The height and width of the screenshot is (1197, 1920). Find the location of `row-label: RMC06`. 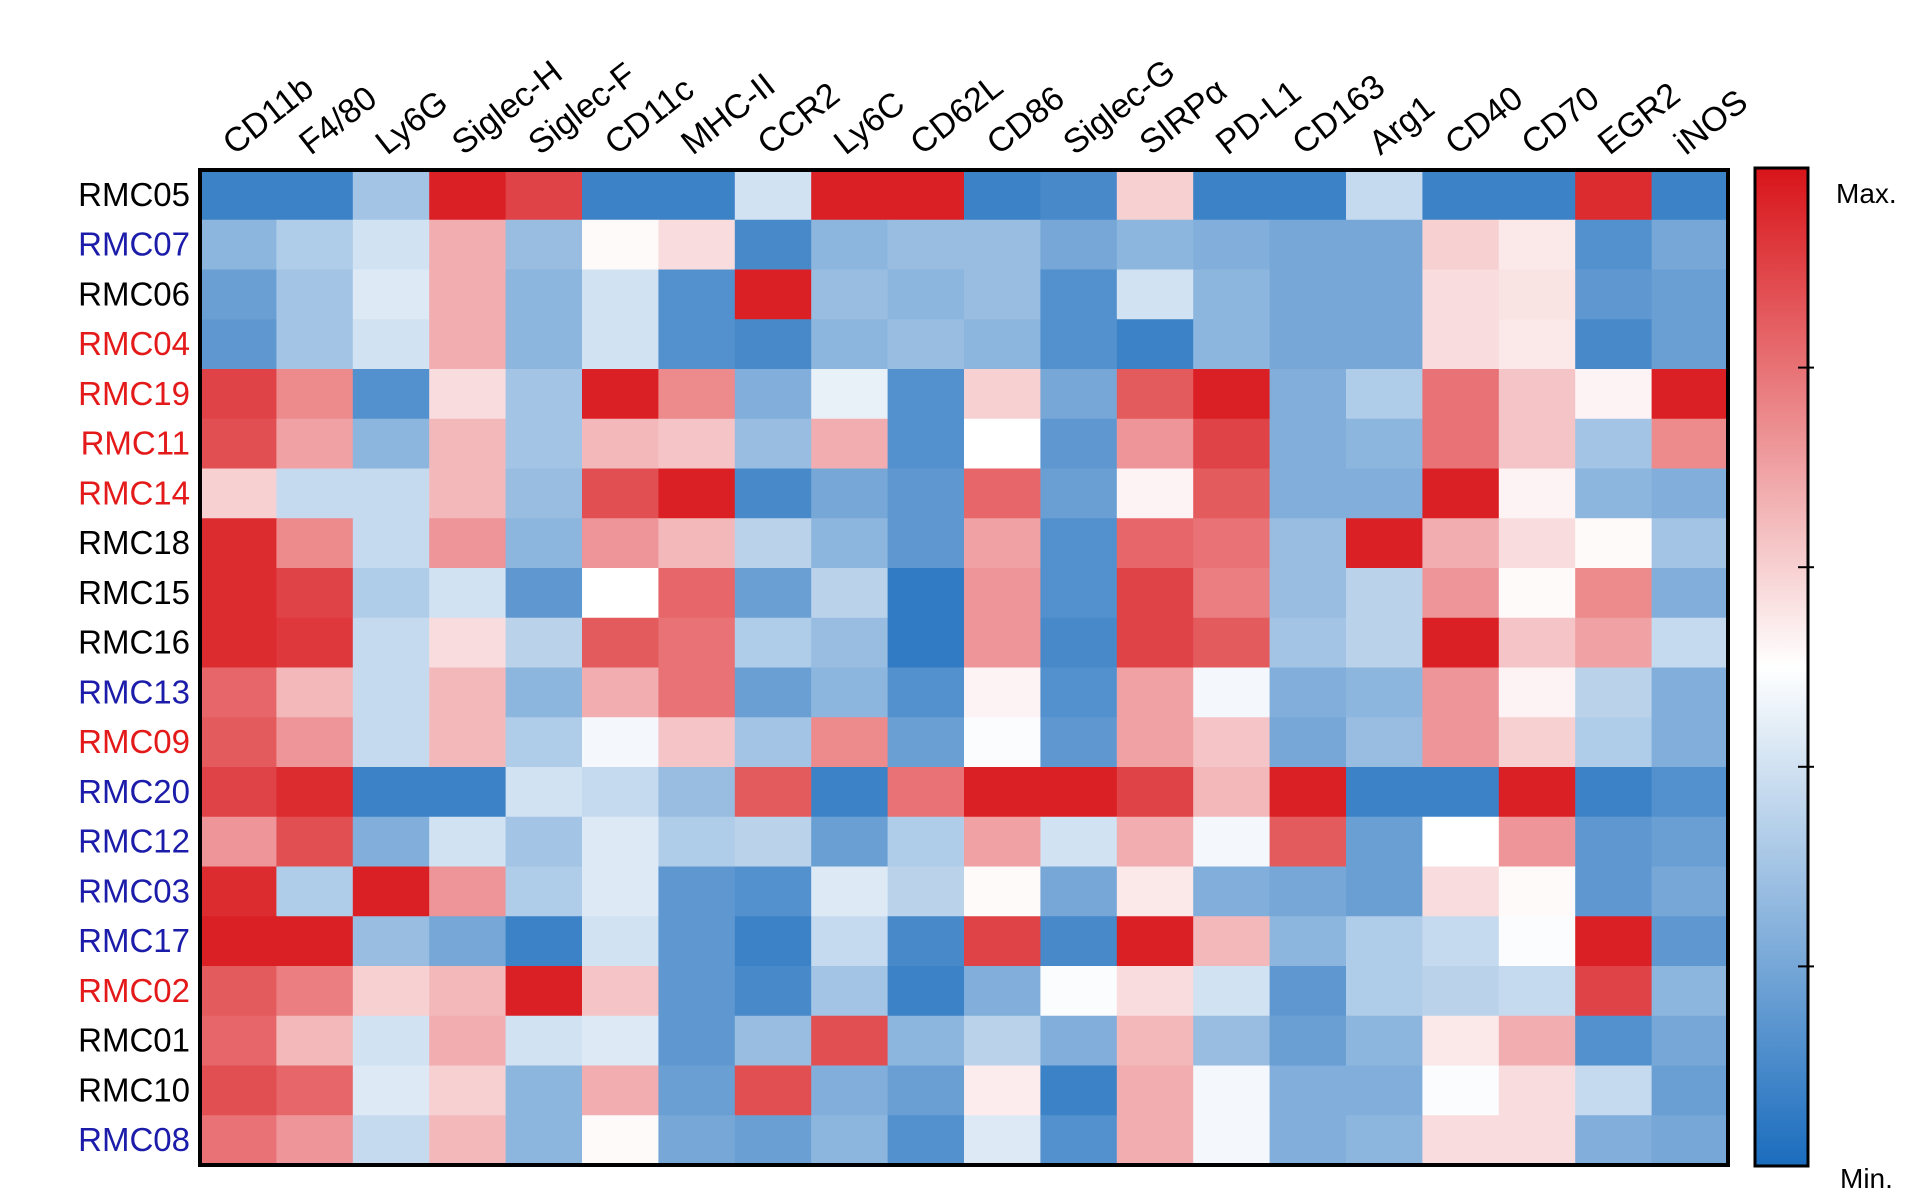

row-label: RMC06 is located at coordinates (134, 293).